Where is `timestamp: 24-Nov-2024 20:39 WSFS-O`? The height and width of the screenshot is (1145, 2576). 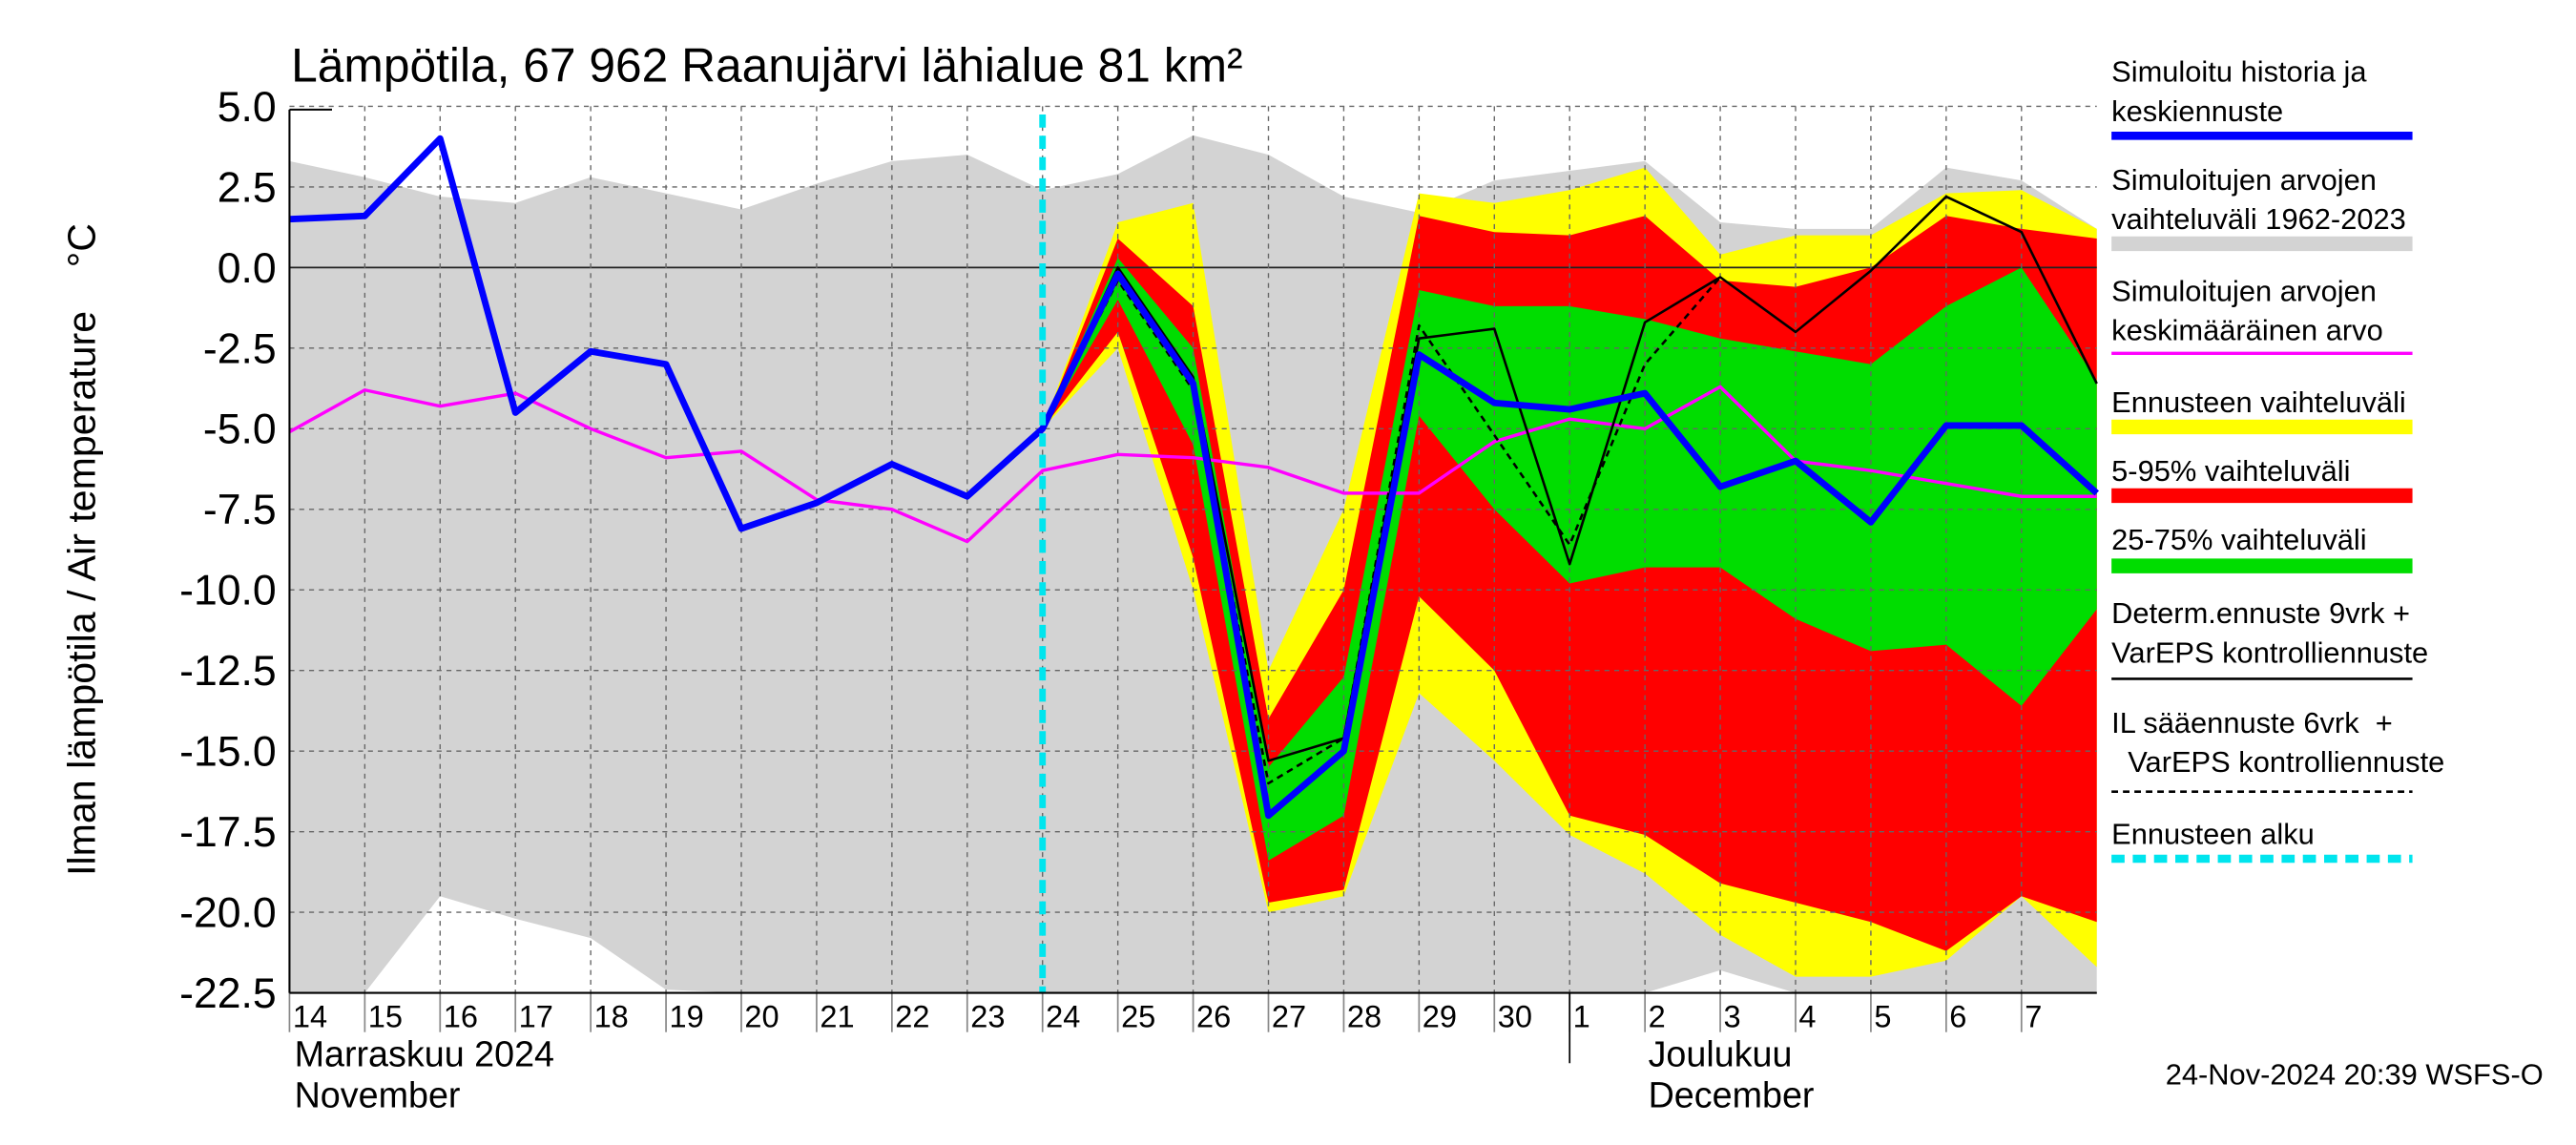
timestamp: 24-Nov-2024 20:39 WSFS-O is located at coordinates (2355, 1075).